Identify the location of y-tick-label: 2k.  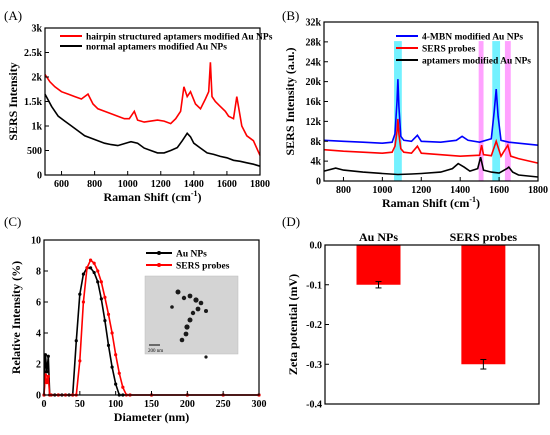
(36, 78).